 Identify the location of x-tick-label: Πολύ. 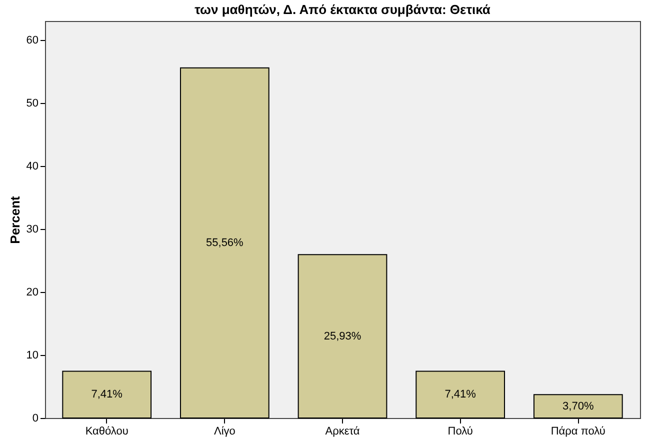
(460, 432).